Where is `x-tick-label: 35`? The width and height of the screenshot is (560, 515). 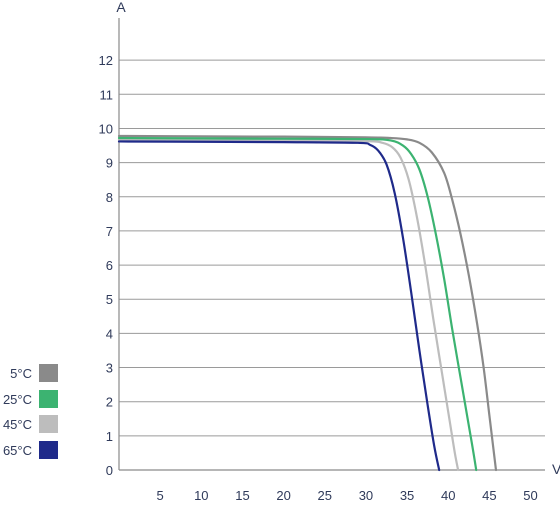 x-tick-label: 35 is located at coordinates (407, 495).